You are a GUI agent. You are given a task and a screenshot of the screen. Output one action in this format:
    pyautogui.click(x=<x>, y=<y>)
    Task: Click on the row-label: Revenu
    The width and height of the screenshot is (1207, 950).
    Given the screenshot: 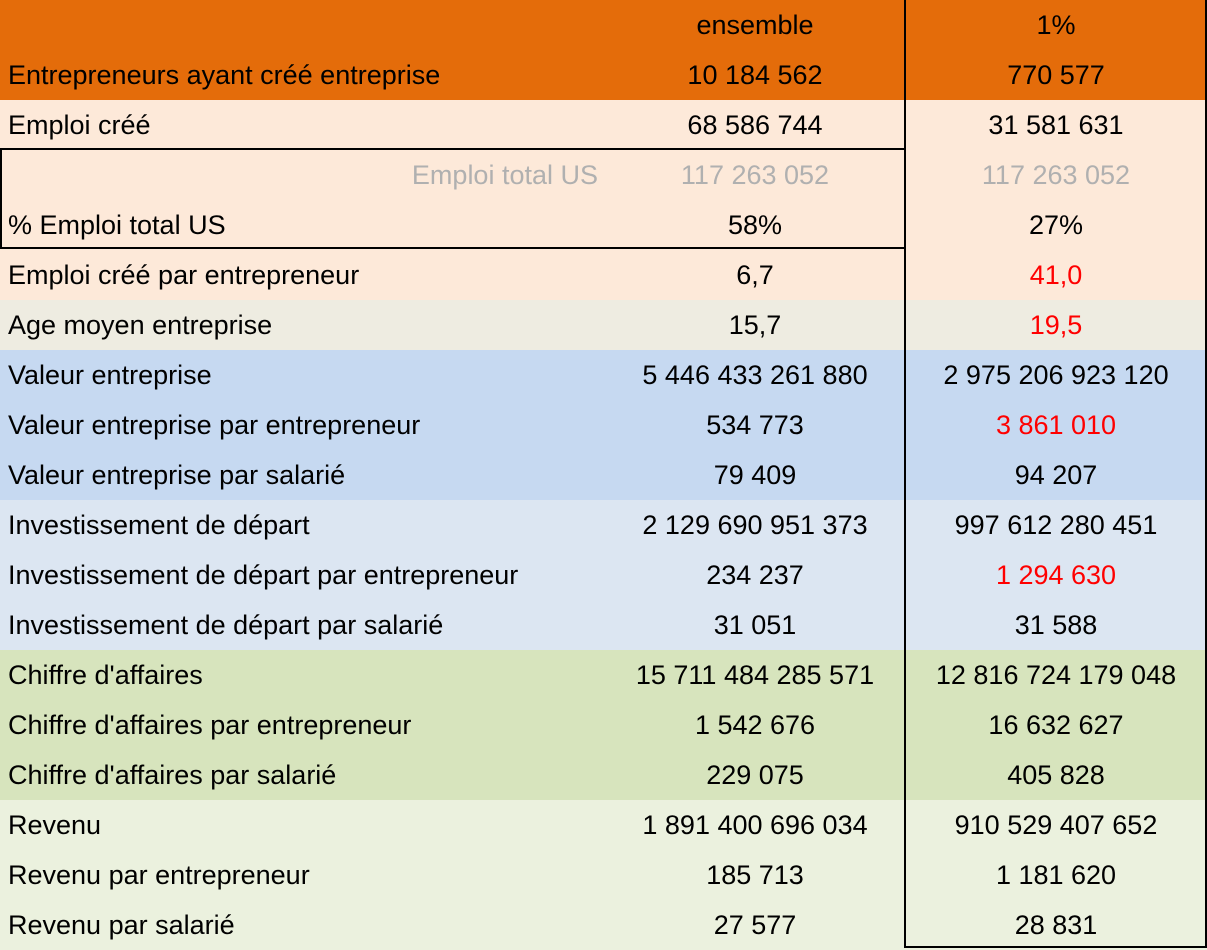 What is the action you would take?
    pyautogui.click(x=55, y=825)
    